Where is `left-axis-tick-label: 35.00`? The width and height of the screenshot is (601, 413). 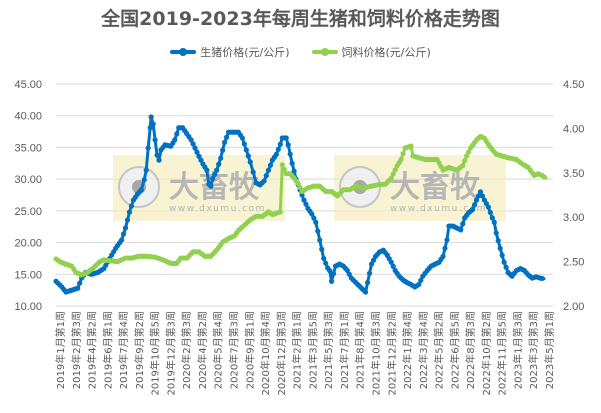
left-axis-tick-label: 35.00 is located at coordinates (28, 148).